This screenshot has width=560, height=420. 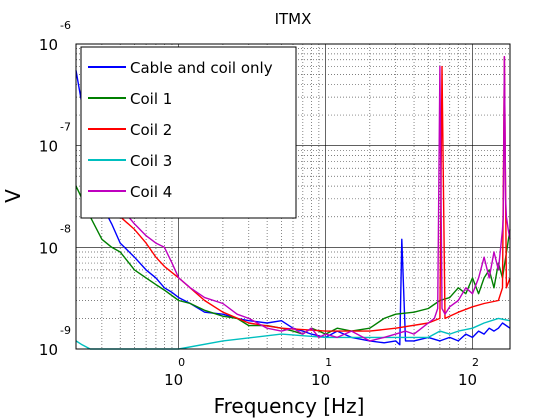 I want to click on y-tick-exponent: -7, so click(x=65, y=127).